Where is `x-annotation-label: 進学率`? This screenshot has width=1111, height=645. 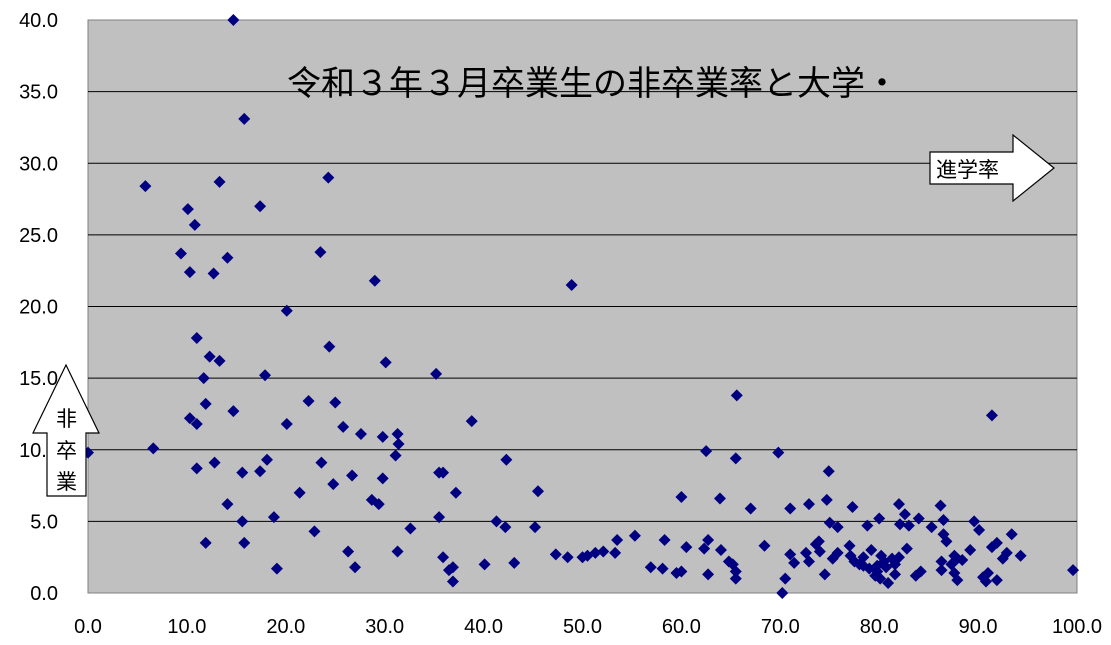
x-annotation-label: 進学率 is located at coordinates (967, 170).